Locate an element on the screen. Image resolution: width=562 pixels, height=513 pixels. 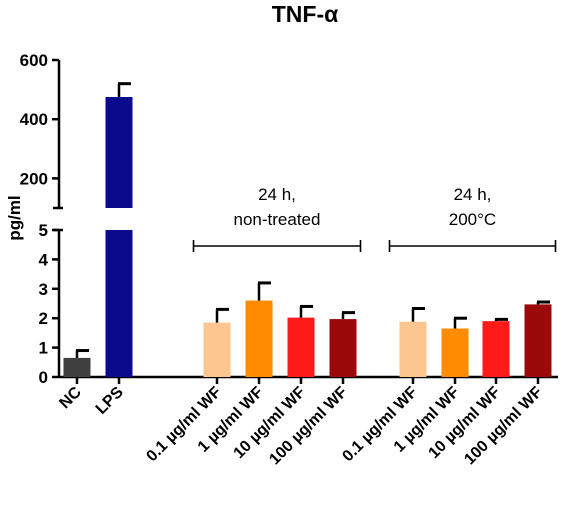
group-label-line2: 200°C is located at coordinates (472, 219).